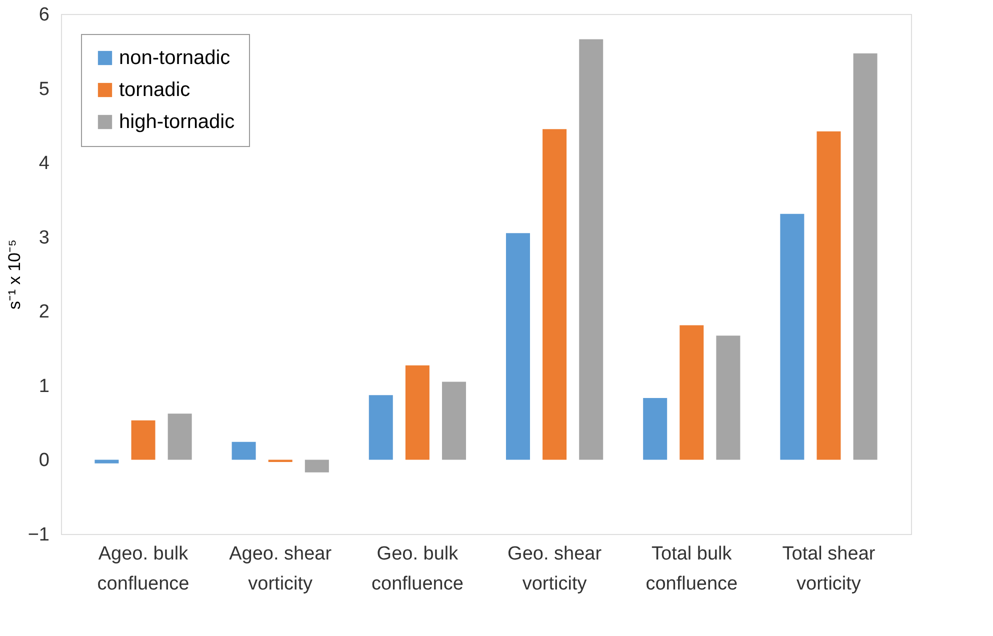 This screenshot has width=993, height=636. What do you see at coordinates (174, 58) in the screenshot?
I see `legend-label: non-tornadic` at bounding box center [174, 58].